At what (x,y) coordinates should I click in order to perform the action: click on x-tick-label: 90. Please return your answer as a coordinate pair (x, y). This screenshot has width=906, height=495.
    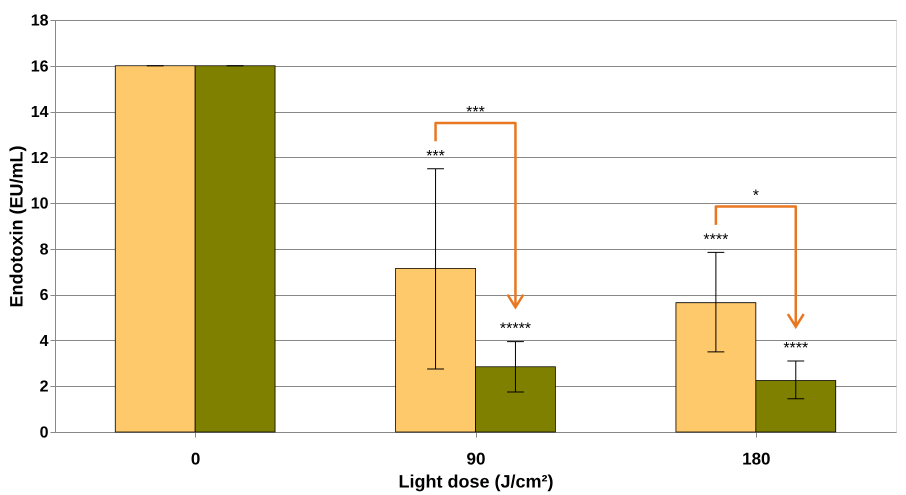
    Looking at the image, I should click on (476, 459).